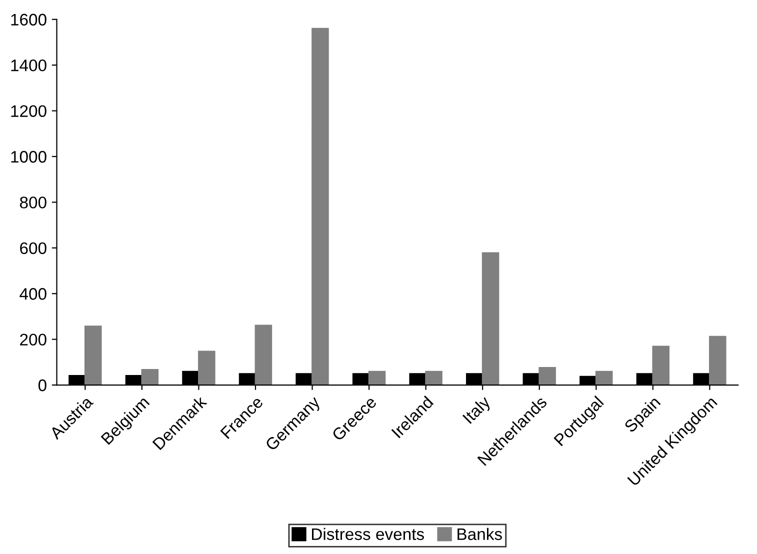 This screenshot has width=757, height=554. I want to click on y-tick-label: 600, so click(33, 248).